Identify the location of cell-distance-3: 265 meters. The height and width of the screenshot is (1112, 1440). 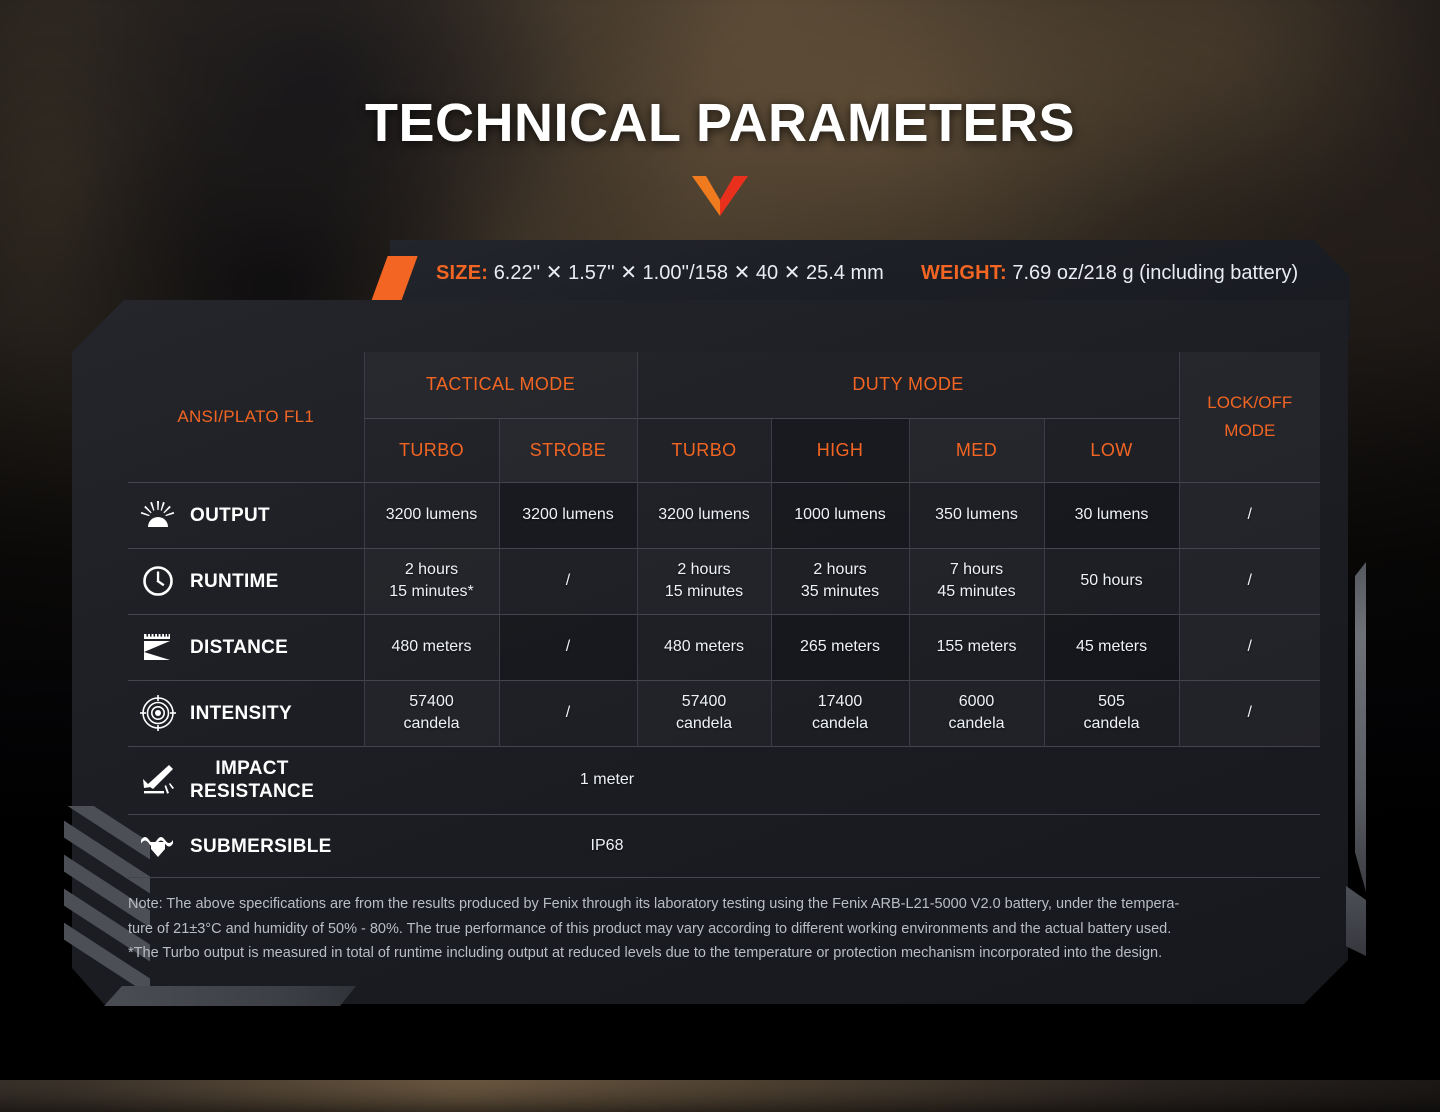
(839, 646).